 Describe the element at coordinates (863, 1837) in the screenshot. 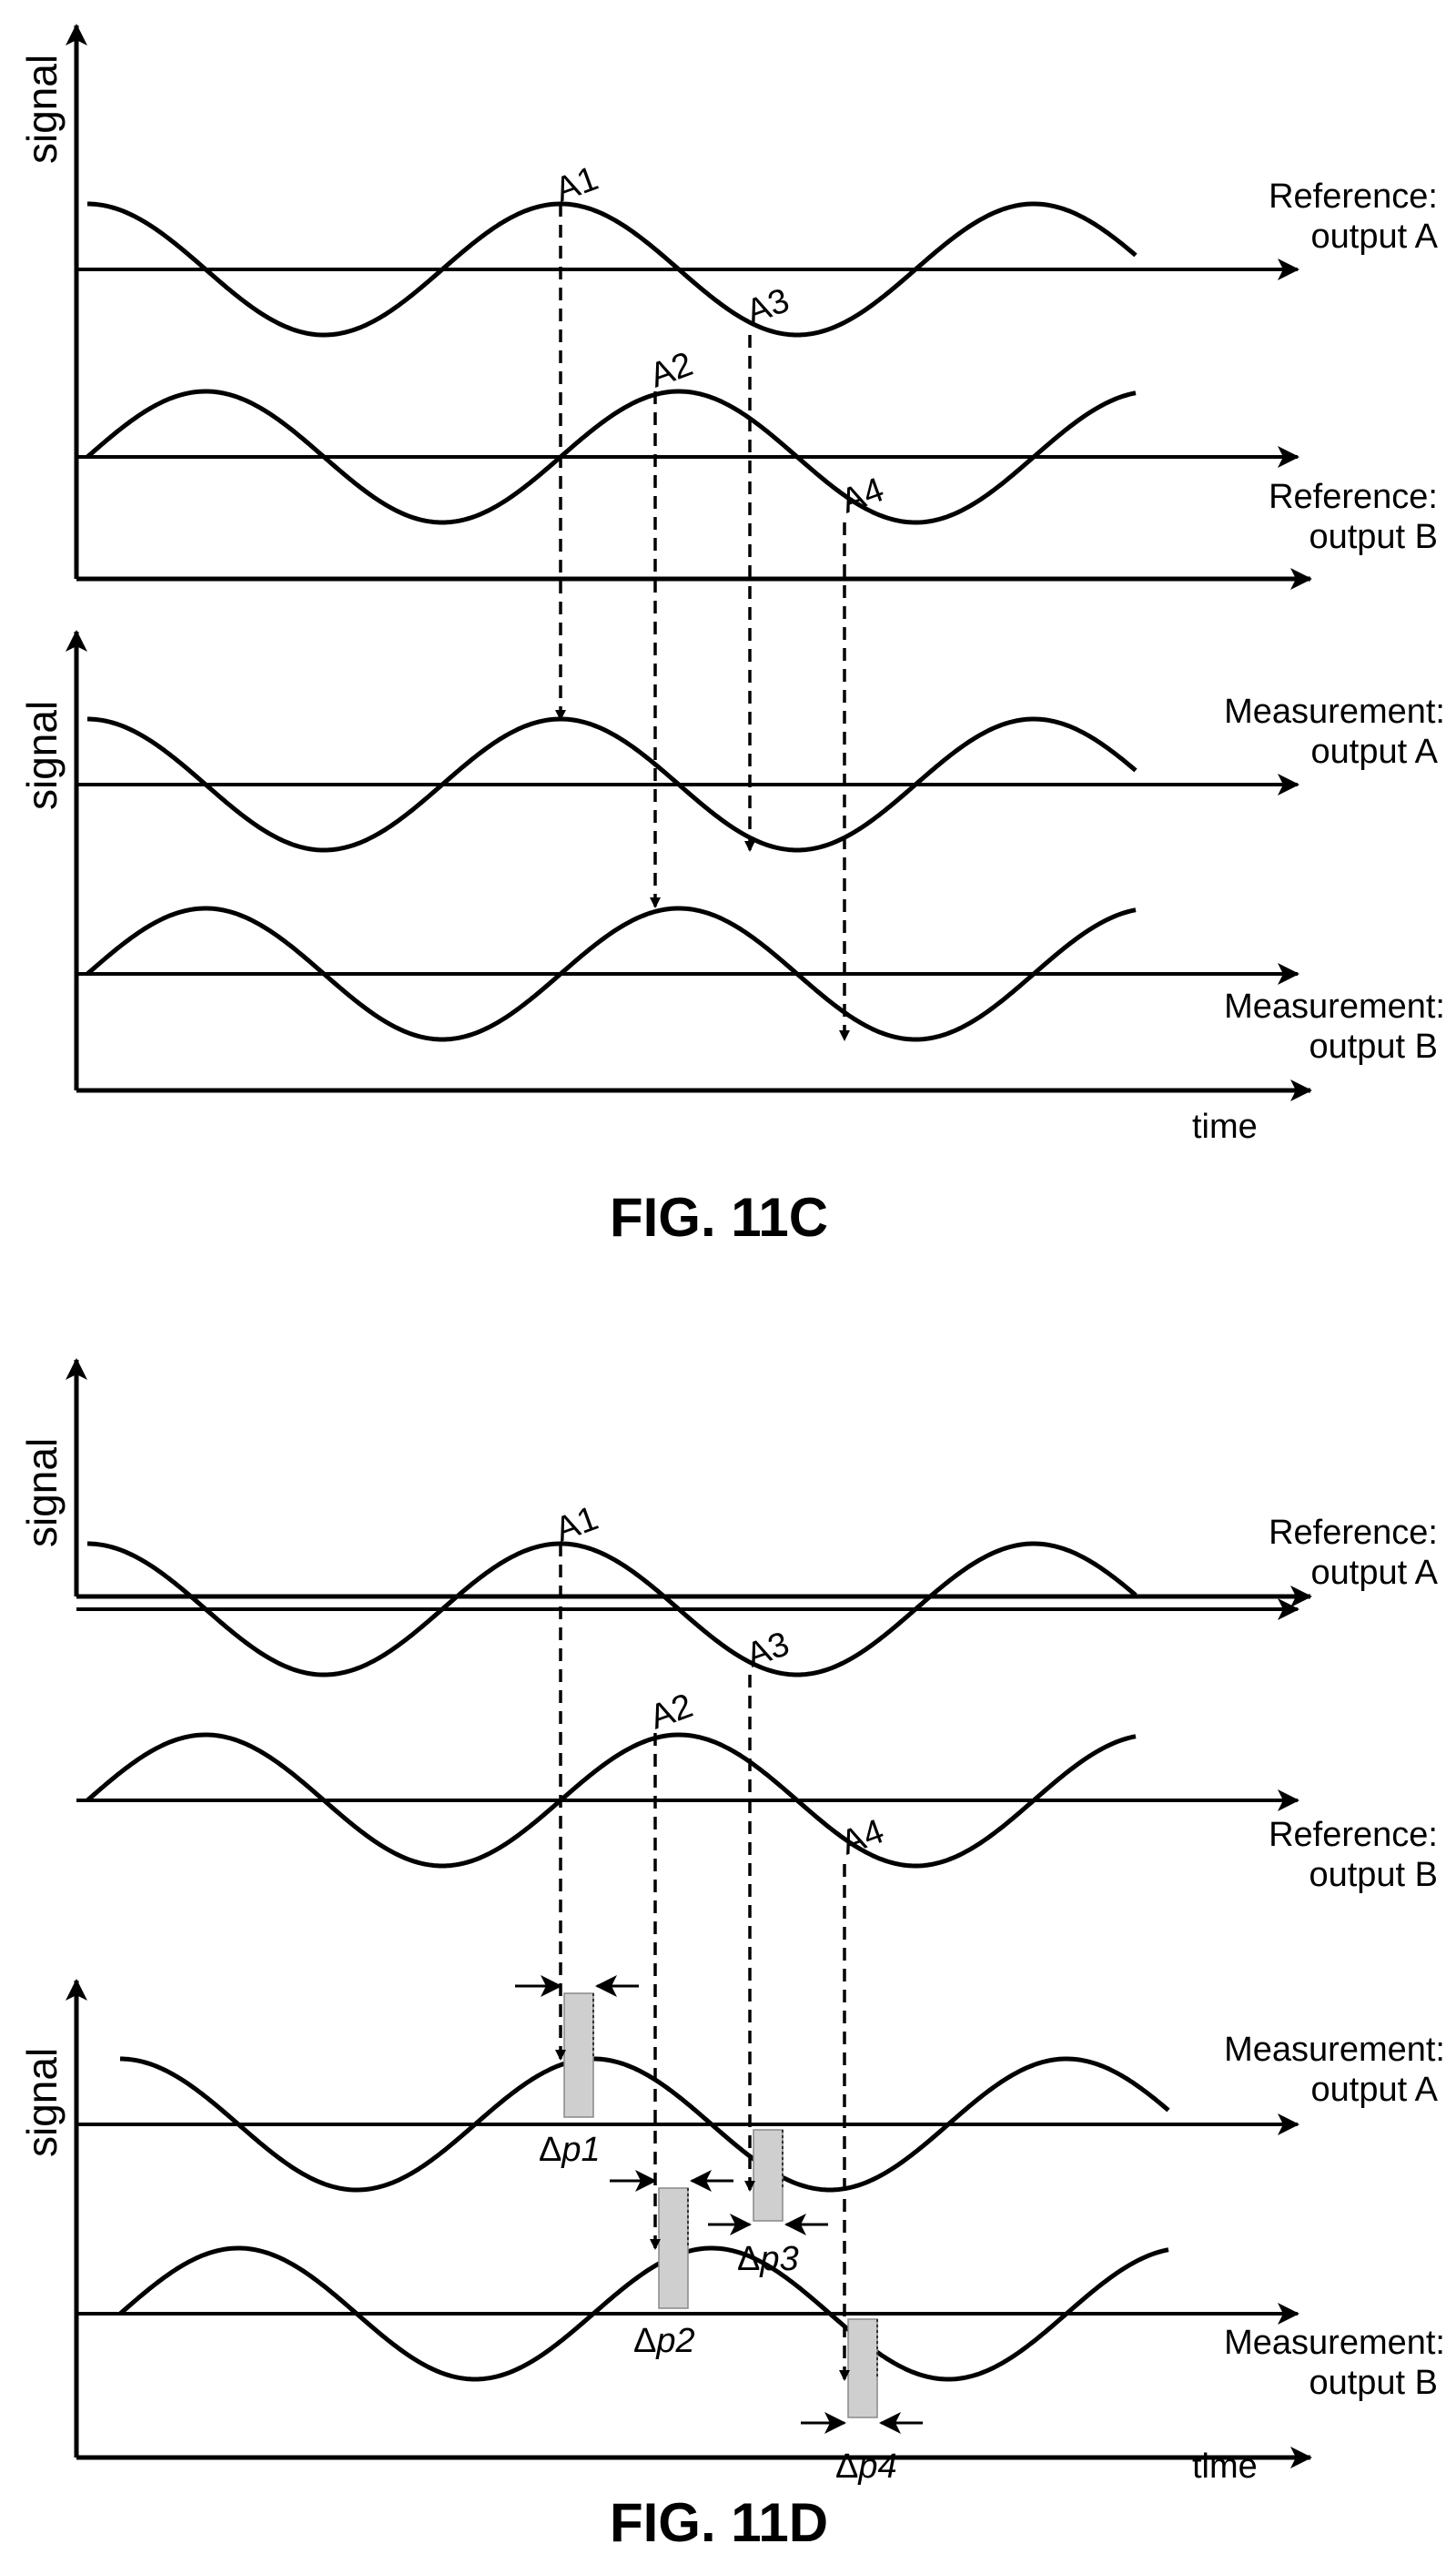

I see `fig-11d-marker-a4: A4` at that location.